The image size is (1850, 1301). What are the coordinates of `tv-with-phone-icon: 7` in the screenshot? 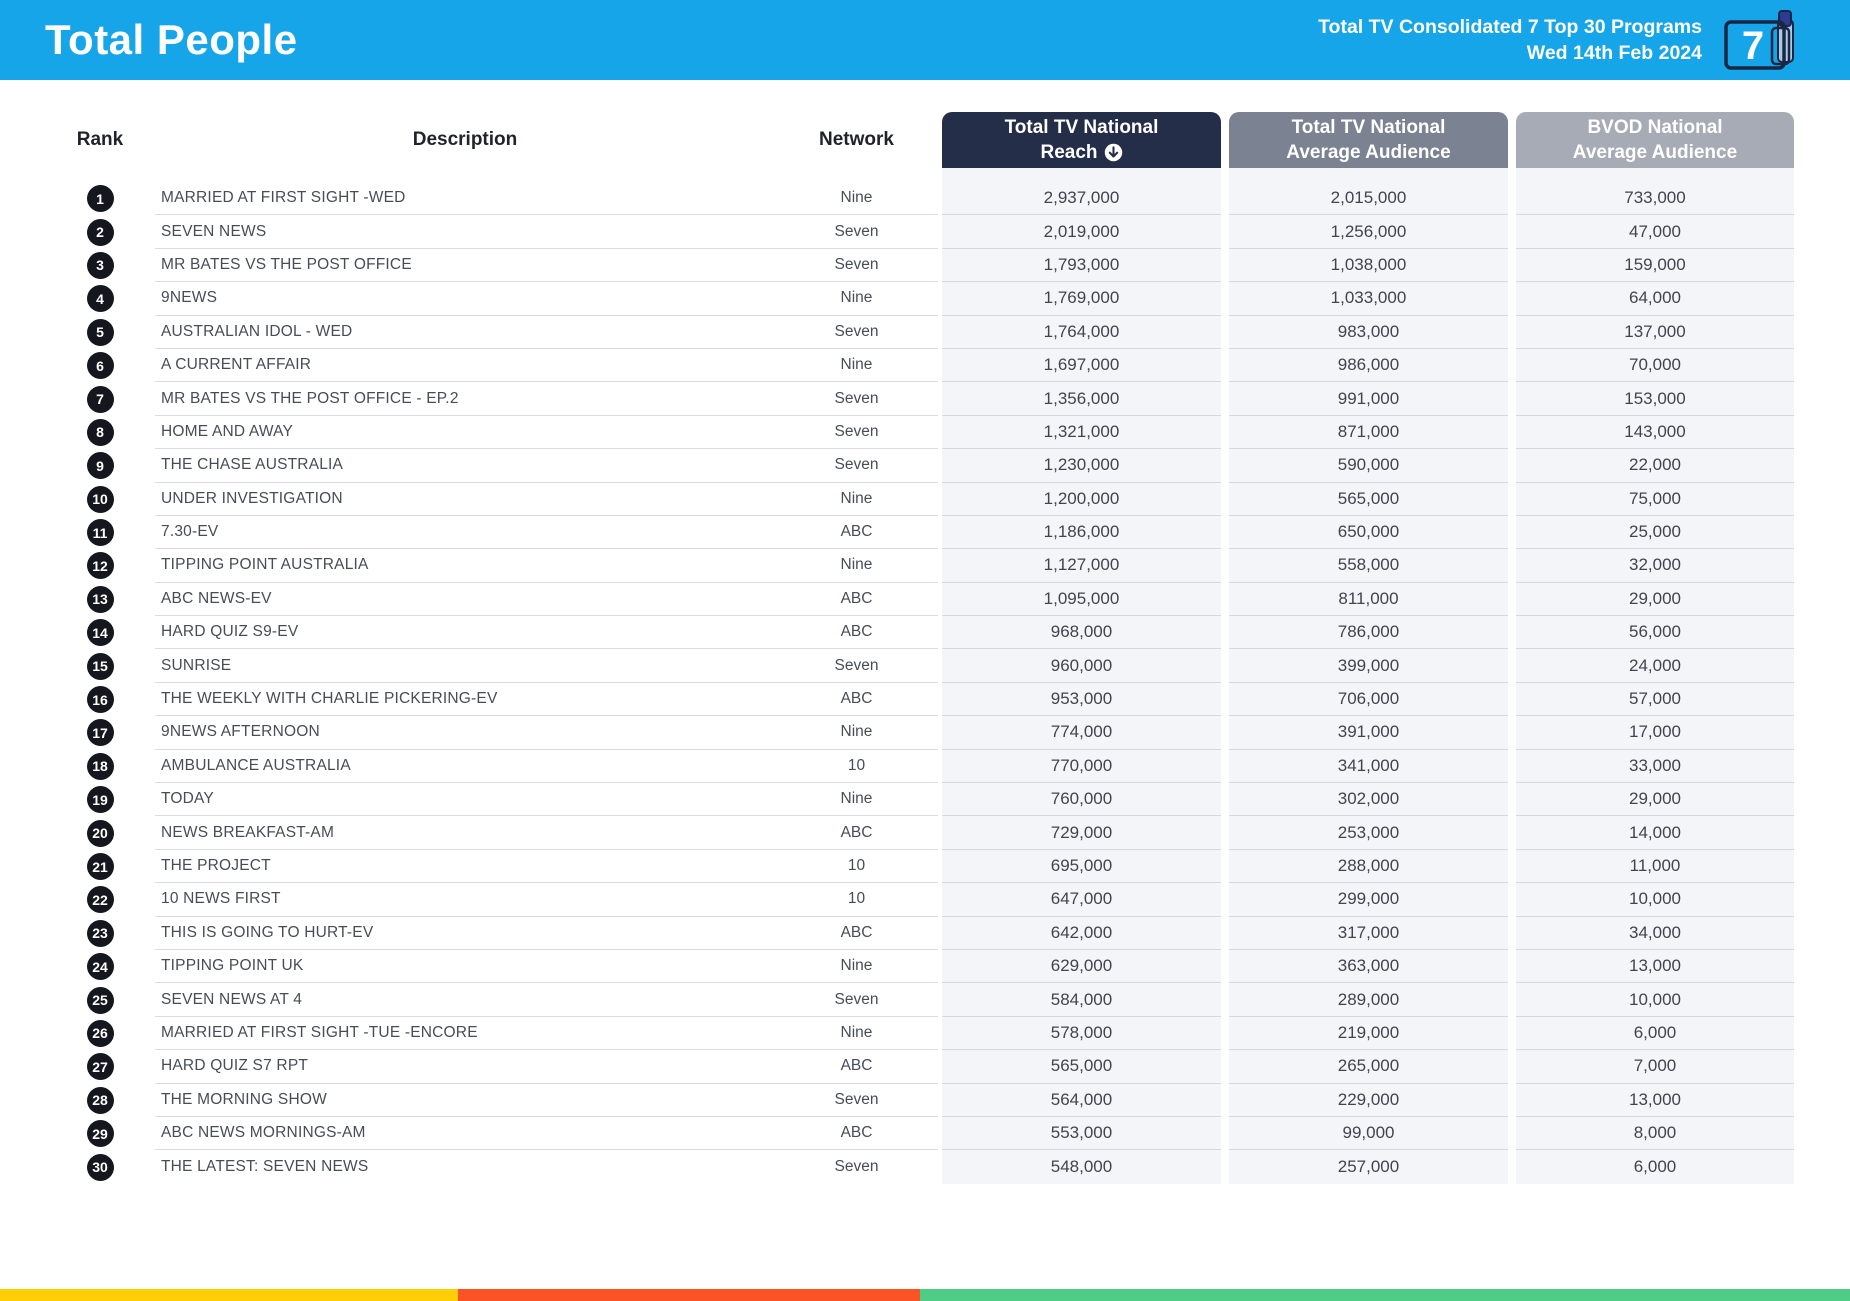 It's located at (1759, 40).